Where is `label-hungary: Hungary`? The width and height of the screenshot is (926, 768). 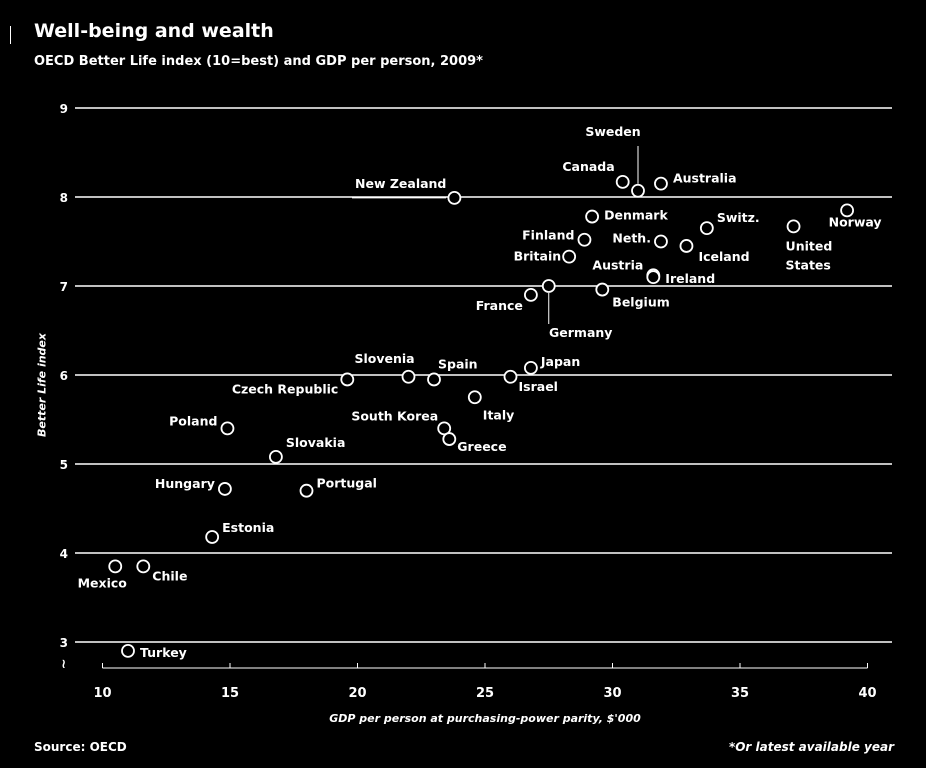 label-hungary: Hungary is located at coordinates (185, 483).